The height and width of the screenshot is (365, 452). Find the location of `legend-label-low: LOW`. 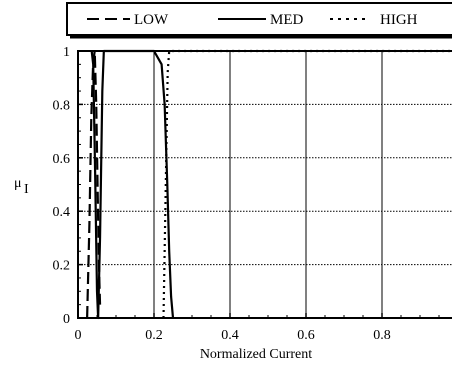

legend-label-low: LOW is located at coordinates (151, 20).